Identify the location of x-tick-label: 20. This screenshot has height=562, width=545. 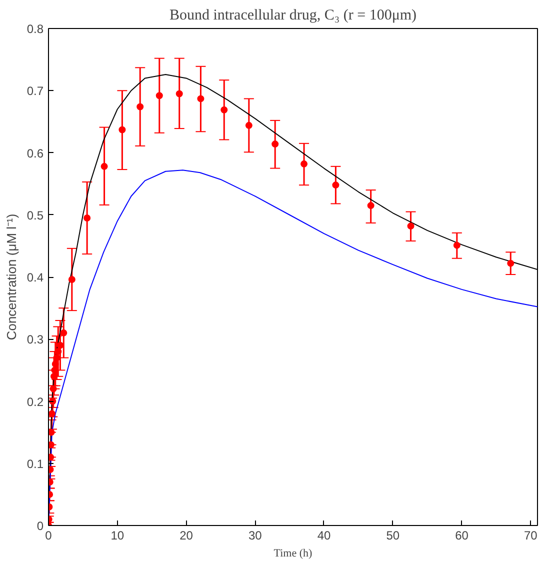
(187, 535).